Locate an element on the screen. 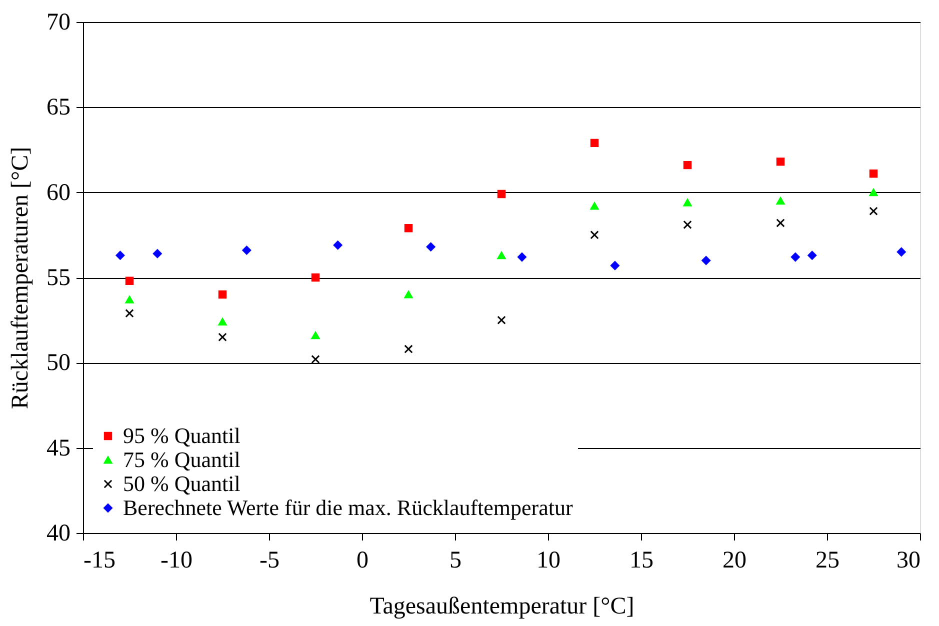  legend-label: 75 % Quantil is located at coordinates (181, 459).